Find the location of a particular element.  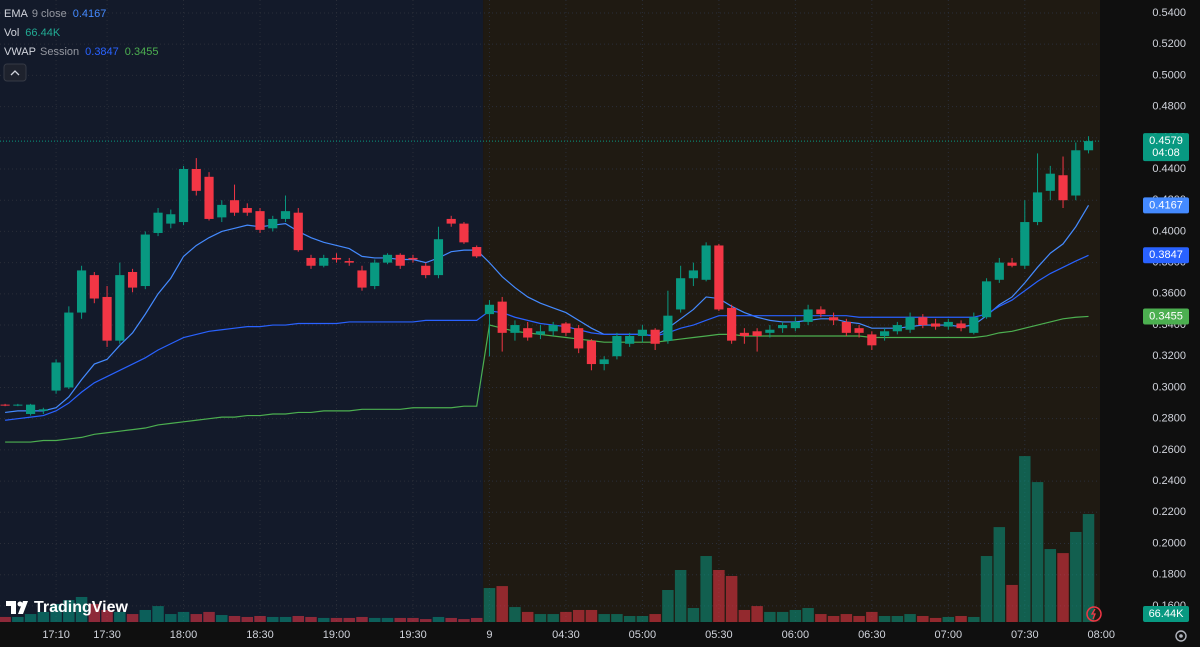

last-price-tag: 0.4579 is located at coordinates (1166, 141).